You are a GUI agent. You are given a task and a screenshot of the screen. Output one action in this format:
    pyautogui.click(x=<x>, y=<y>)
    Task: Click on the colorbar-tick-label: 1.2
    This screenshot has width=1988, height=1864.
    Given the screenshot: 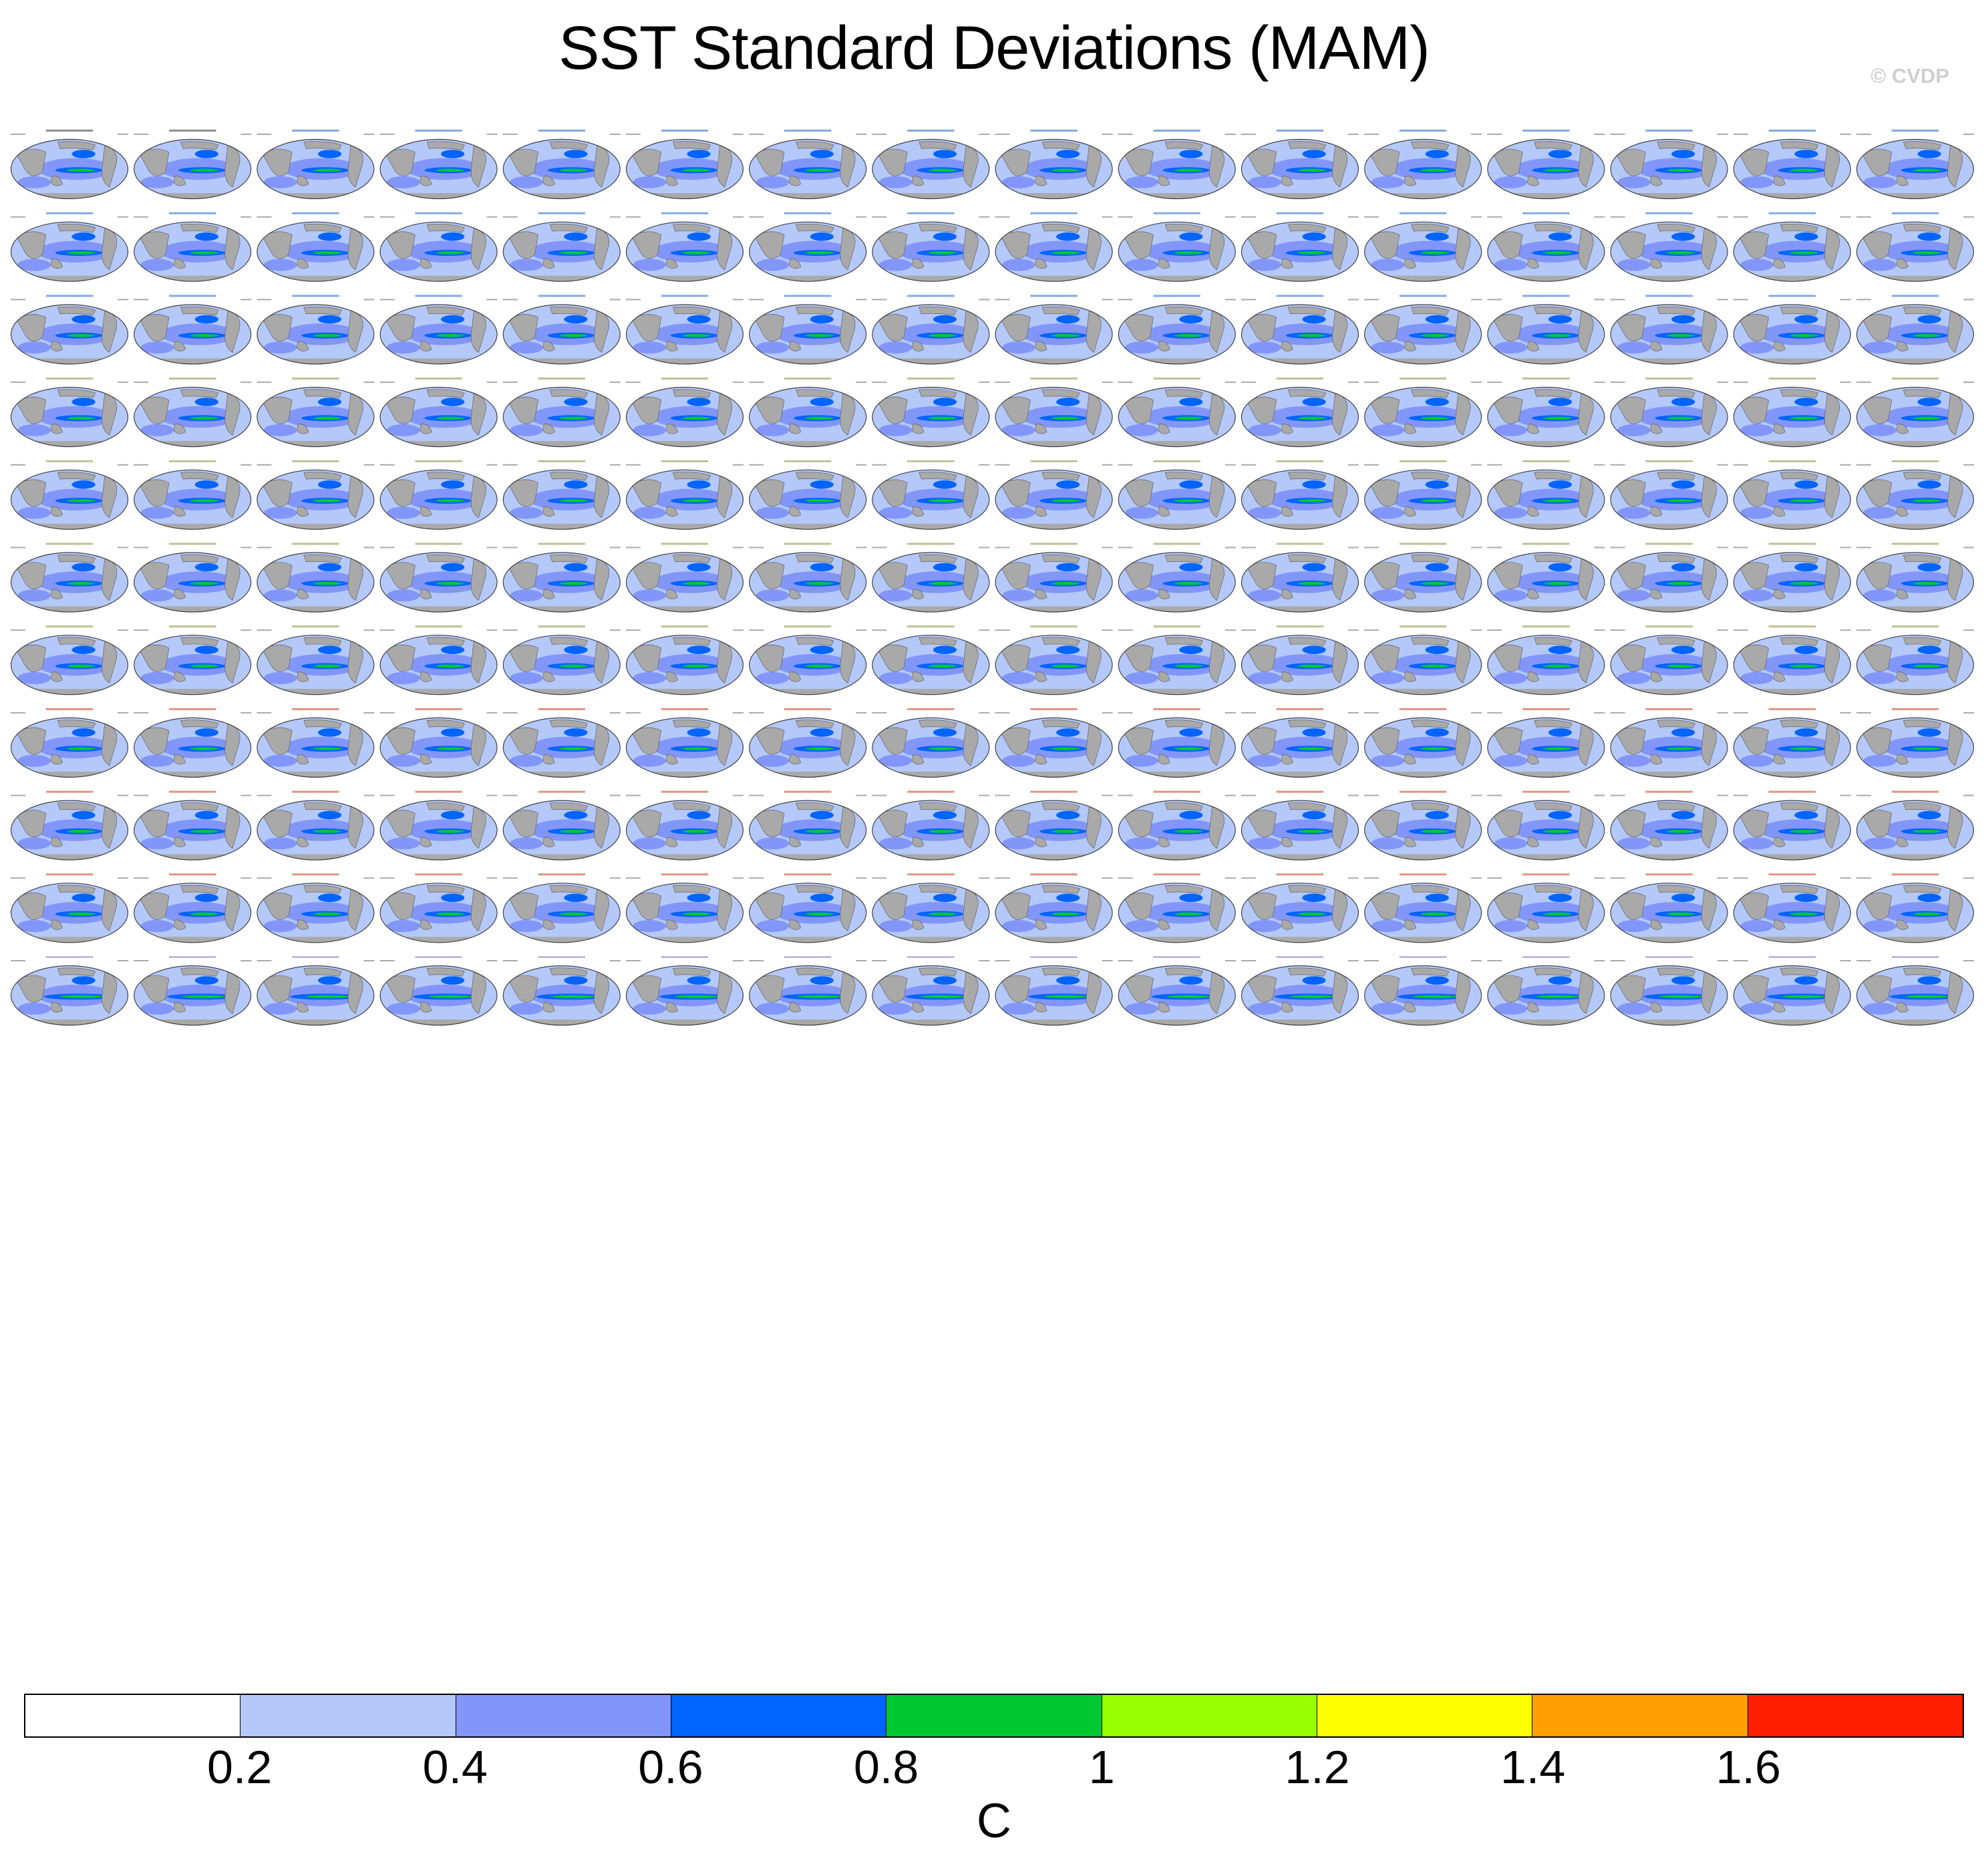 What is the action you would take?
    pyautogui.click(x=1317, y=1767)
    